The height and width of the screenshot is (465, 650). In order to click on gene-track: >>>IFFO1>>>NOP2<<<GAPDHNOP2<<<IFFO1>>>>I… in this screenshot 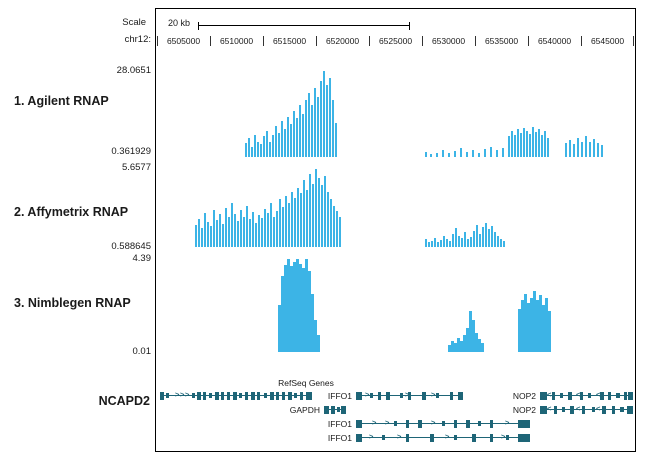, I will do `click(395, 419)`.